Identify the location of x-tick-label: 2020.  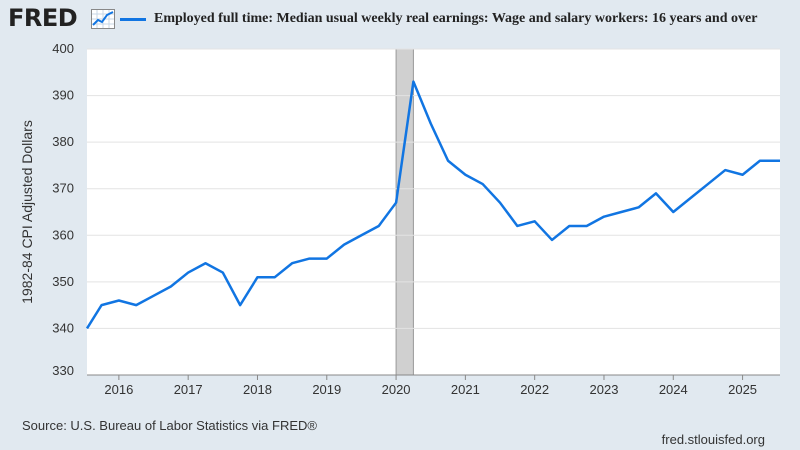
(396, 389).